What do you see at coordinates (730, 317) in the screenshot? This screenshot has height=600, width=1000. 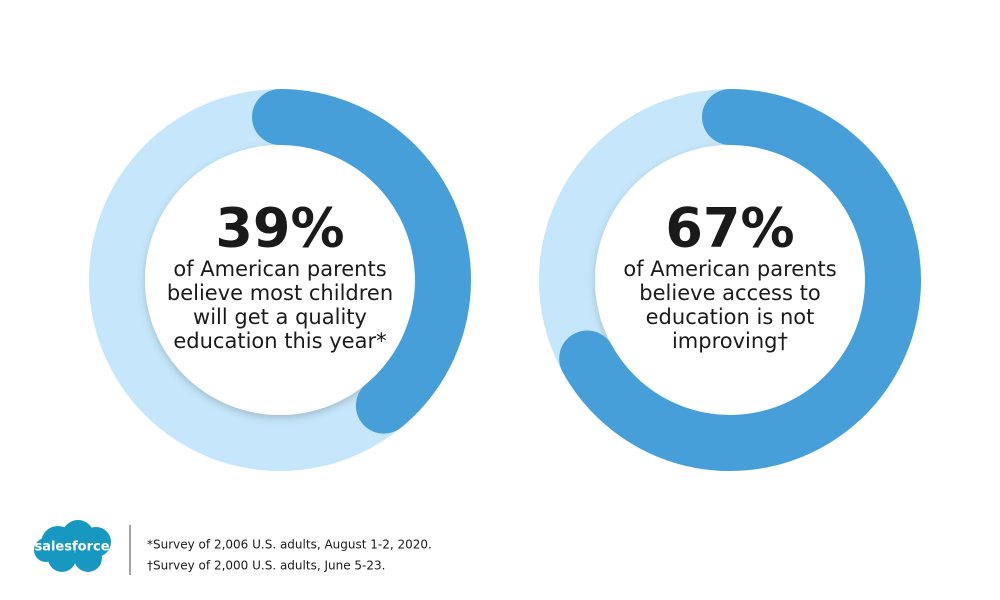 I see `description: education is not` at bounding box center [730, 317].